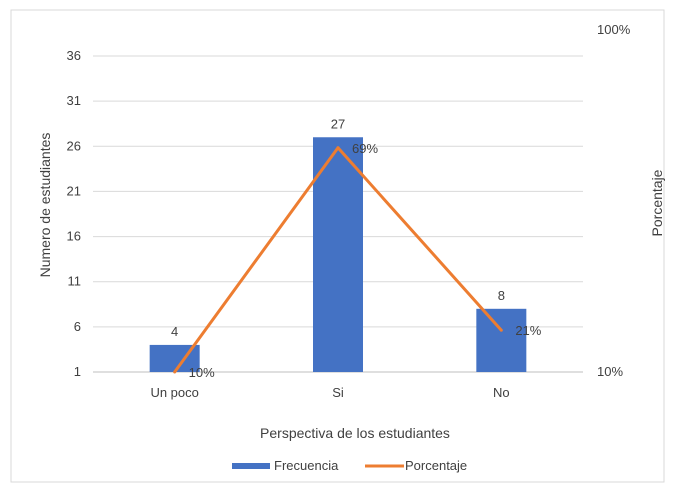  I want to click on legend: Frecuencia Porcentaje, so click(349, 465).